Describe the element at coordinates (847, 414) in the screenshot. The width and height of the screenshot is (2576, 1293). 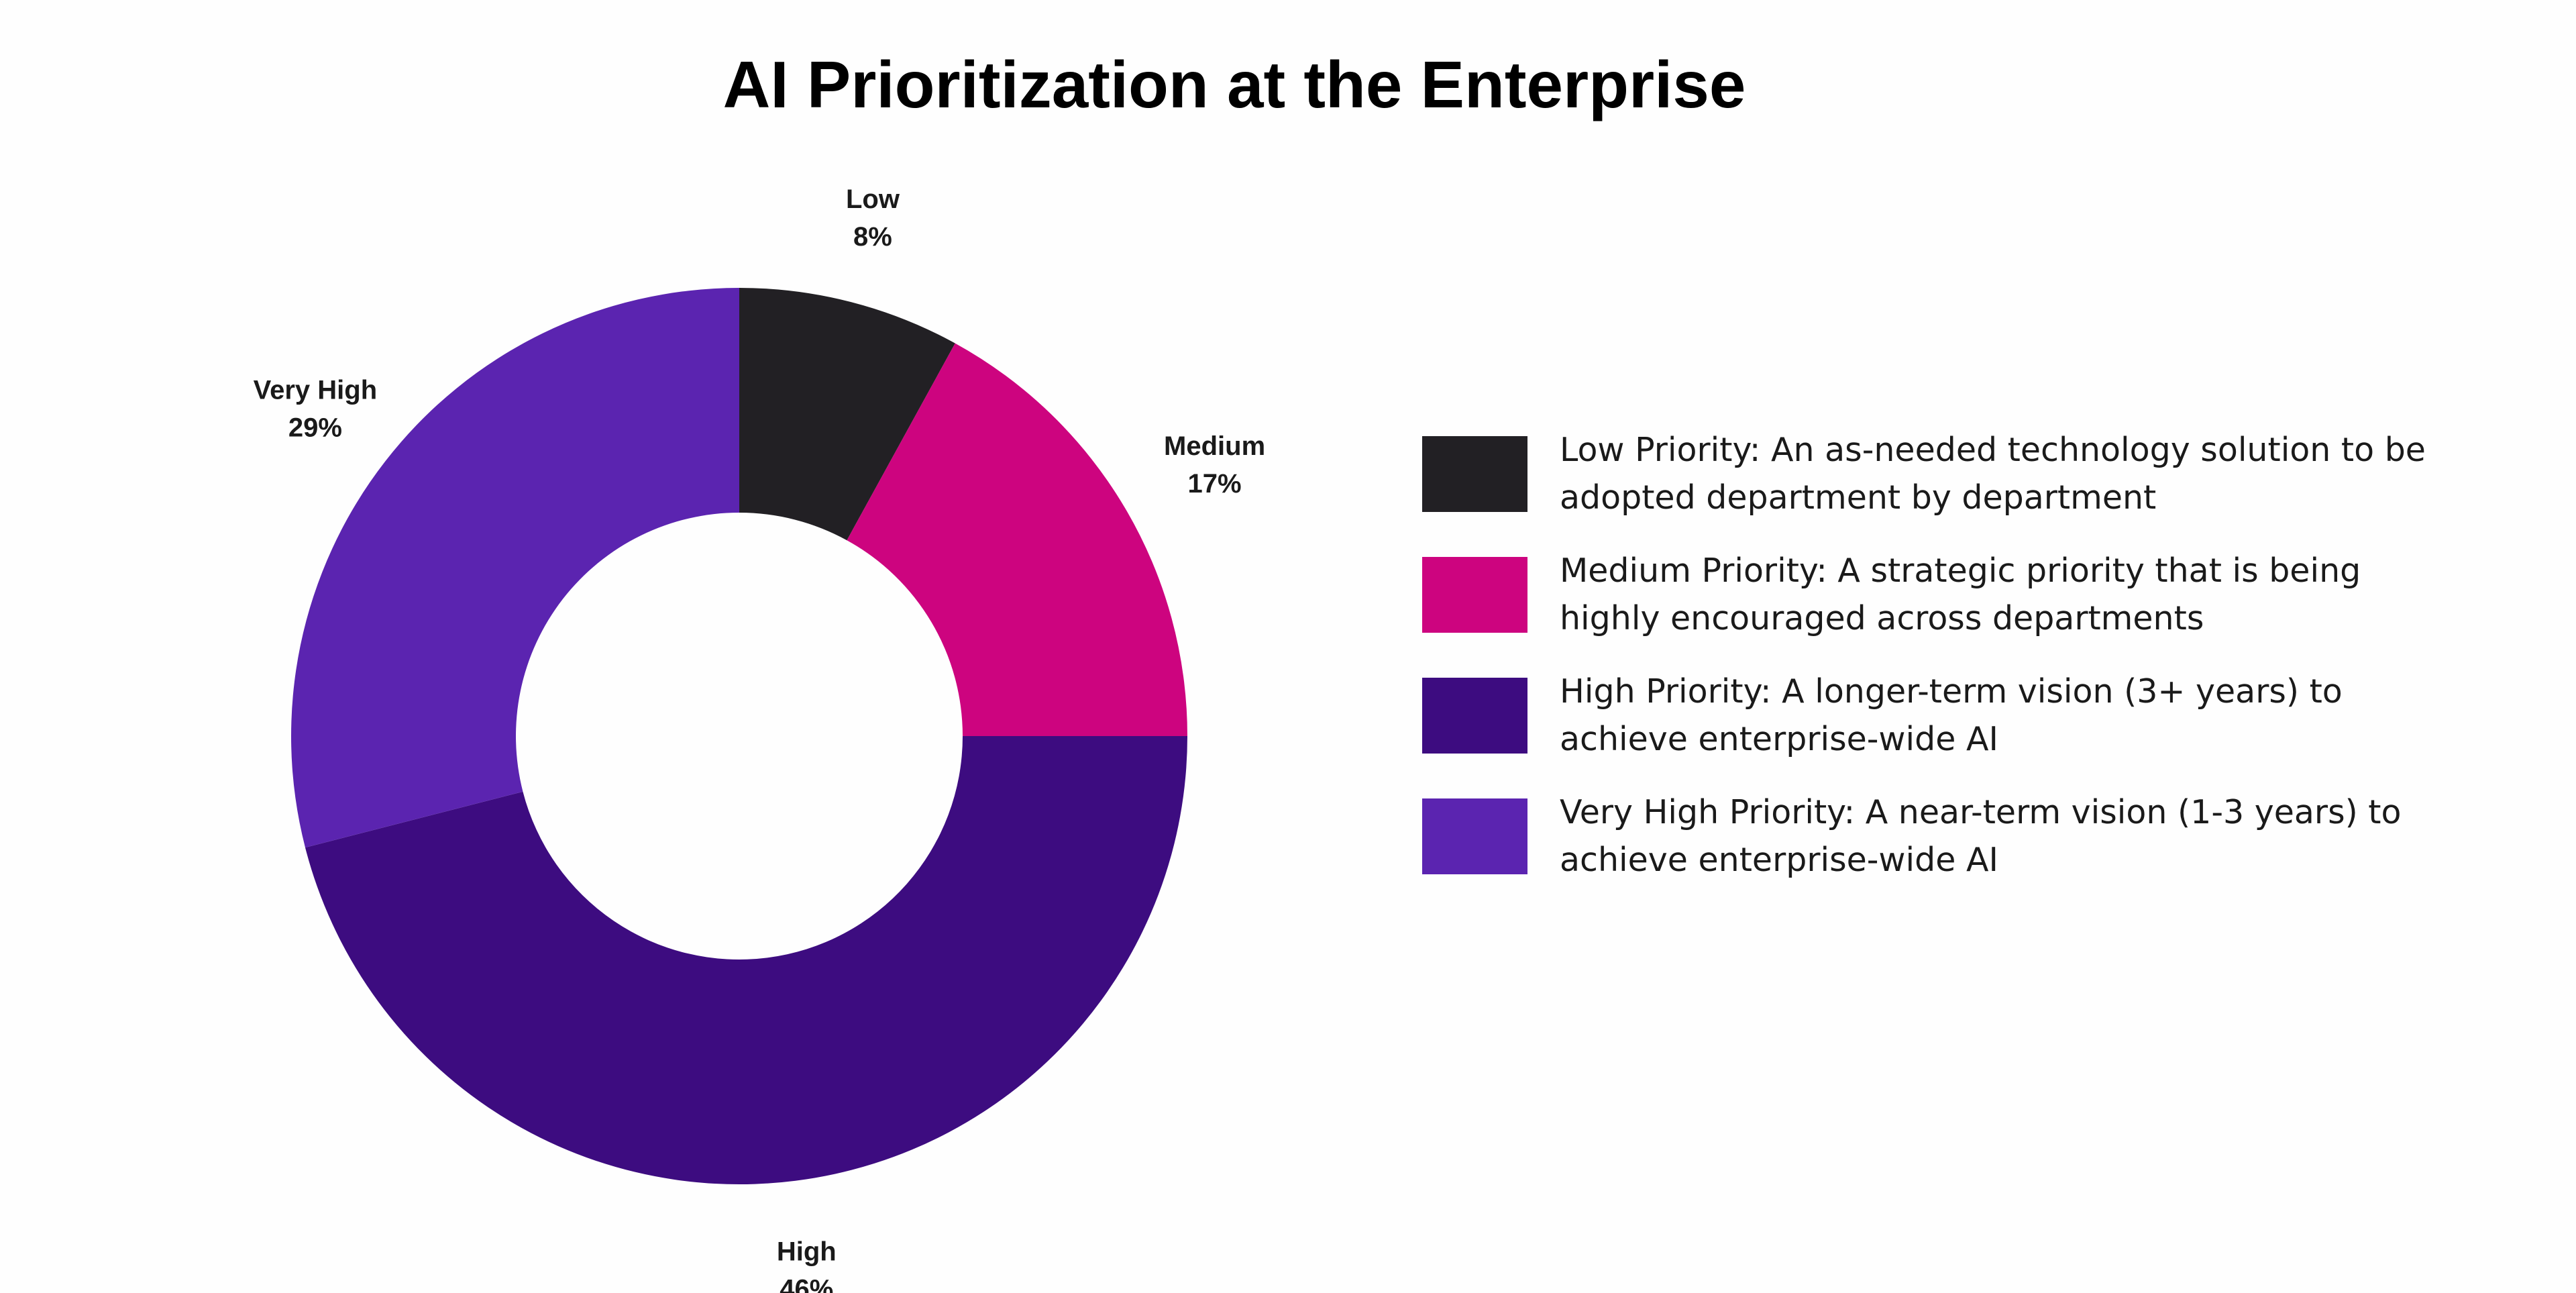
I see `donut-slice-low` at that location.